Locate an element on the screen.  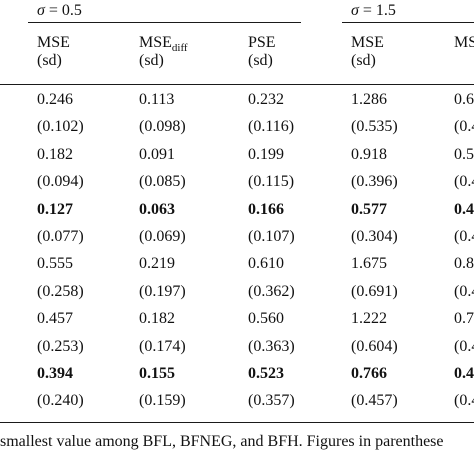
table-cell: 0.199 is located at coordinates (266, 154).